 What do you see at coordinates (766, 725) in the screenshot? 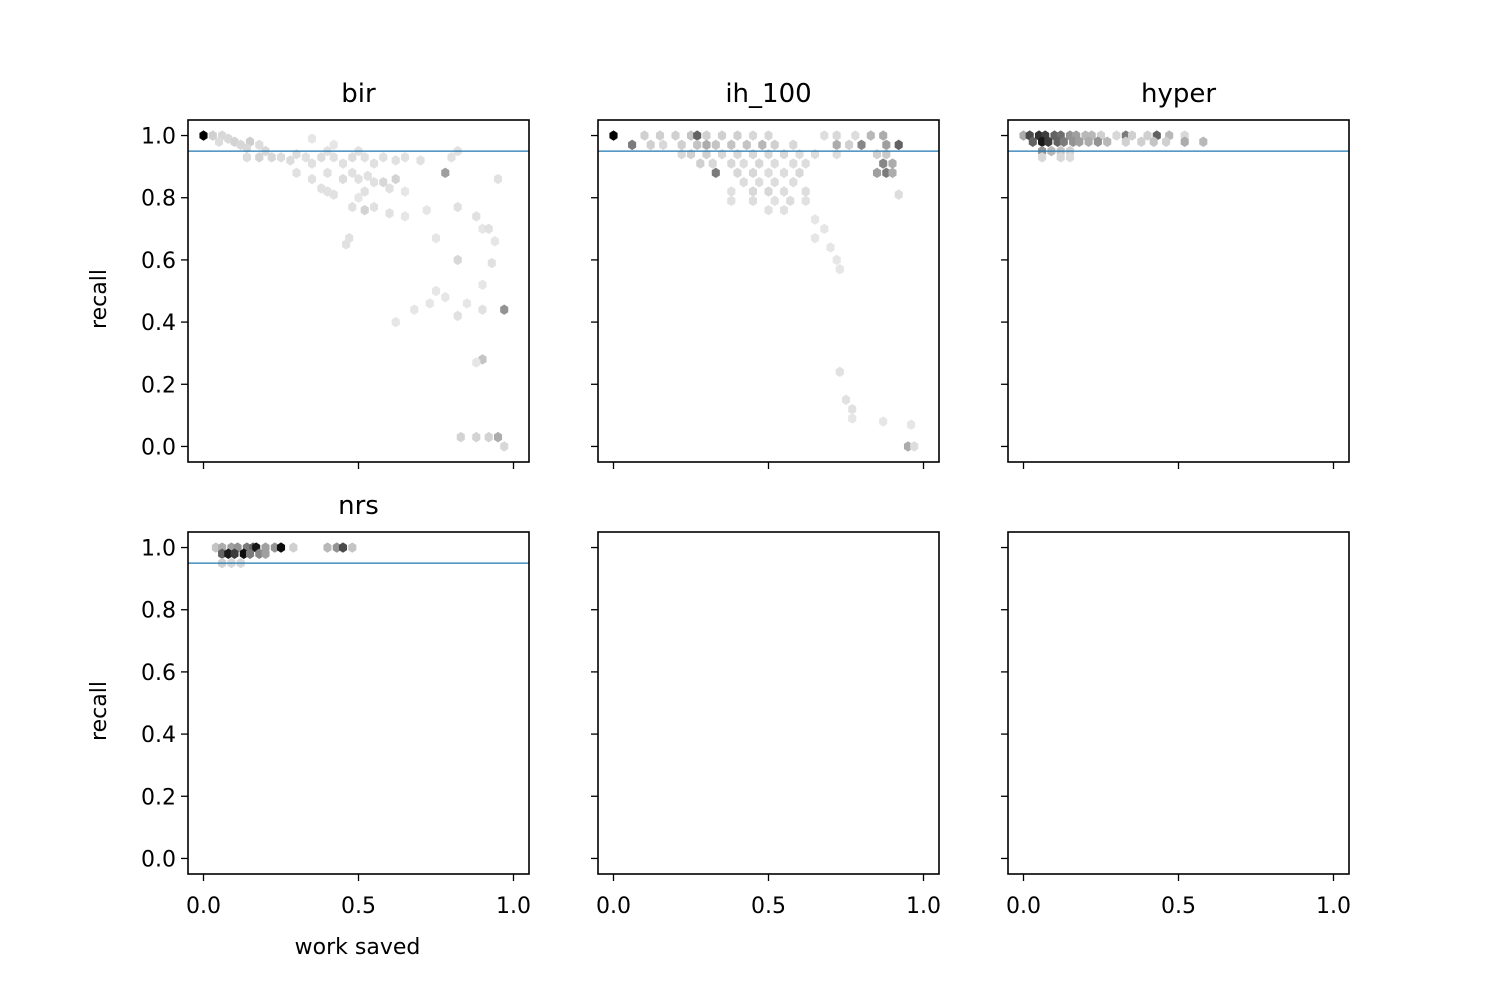
I see `panel-empty-5: 0.0 0.5 1.0` at bounding box center [766, 725].